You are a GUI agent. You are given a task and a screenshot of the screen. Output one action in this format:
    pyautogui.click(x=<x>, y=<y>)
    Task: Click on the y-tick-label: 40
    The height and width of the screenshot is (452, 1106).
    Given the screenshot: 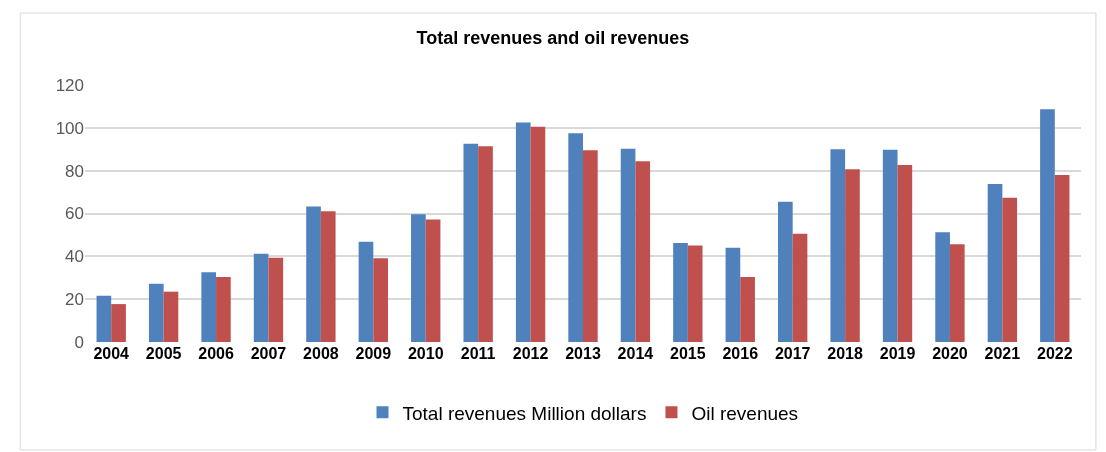 What is the action you would take?
    pyautogui.click(x=74, y=257)
    